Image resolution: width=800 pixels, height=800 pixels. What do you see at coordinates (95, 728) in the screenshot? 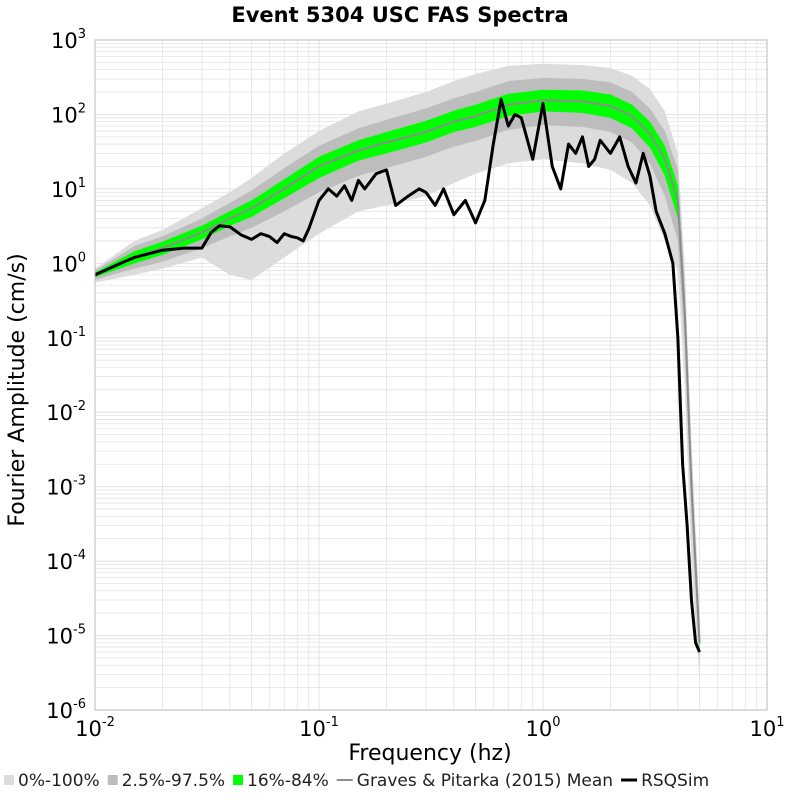
I see `x-tick-label: 10⁻²` at bounding box center [95, 728].